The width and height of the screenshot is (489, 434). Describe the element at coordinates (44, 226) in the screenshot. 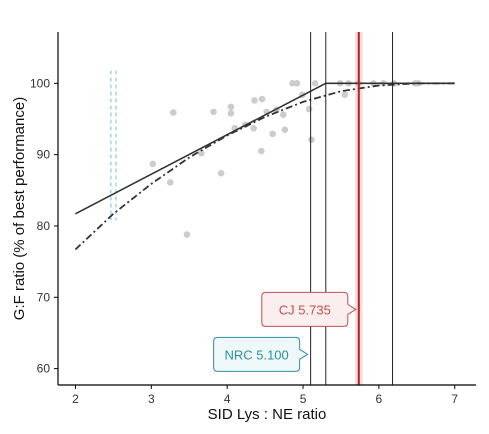

I see `y-tick-label: 80` at that location.